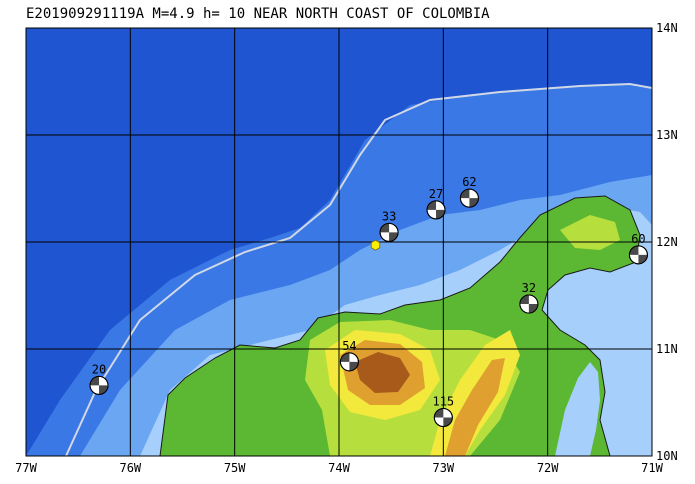  I want to click on latitude-label: 10N, so click(667, 456).